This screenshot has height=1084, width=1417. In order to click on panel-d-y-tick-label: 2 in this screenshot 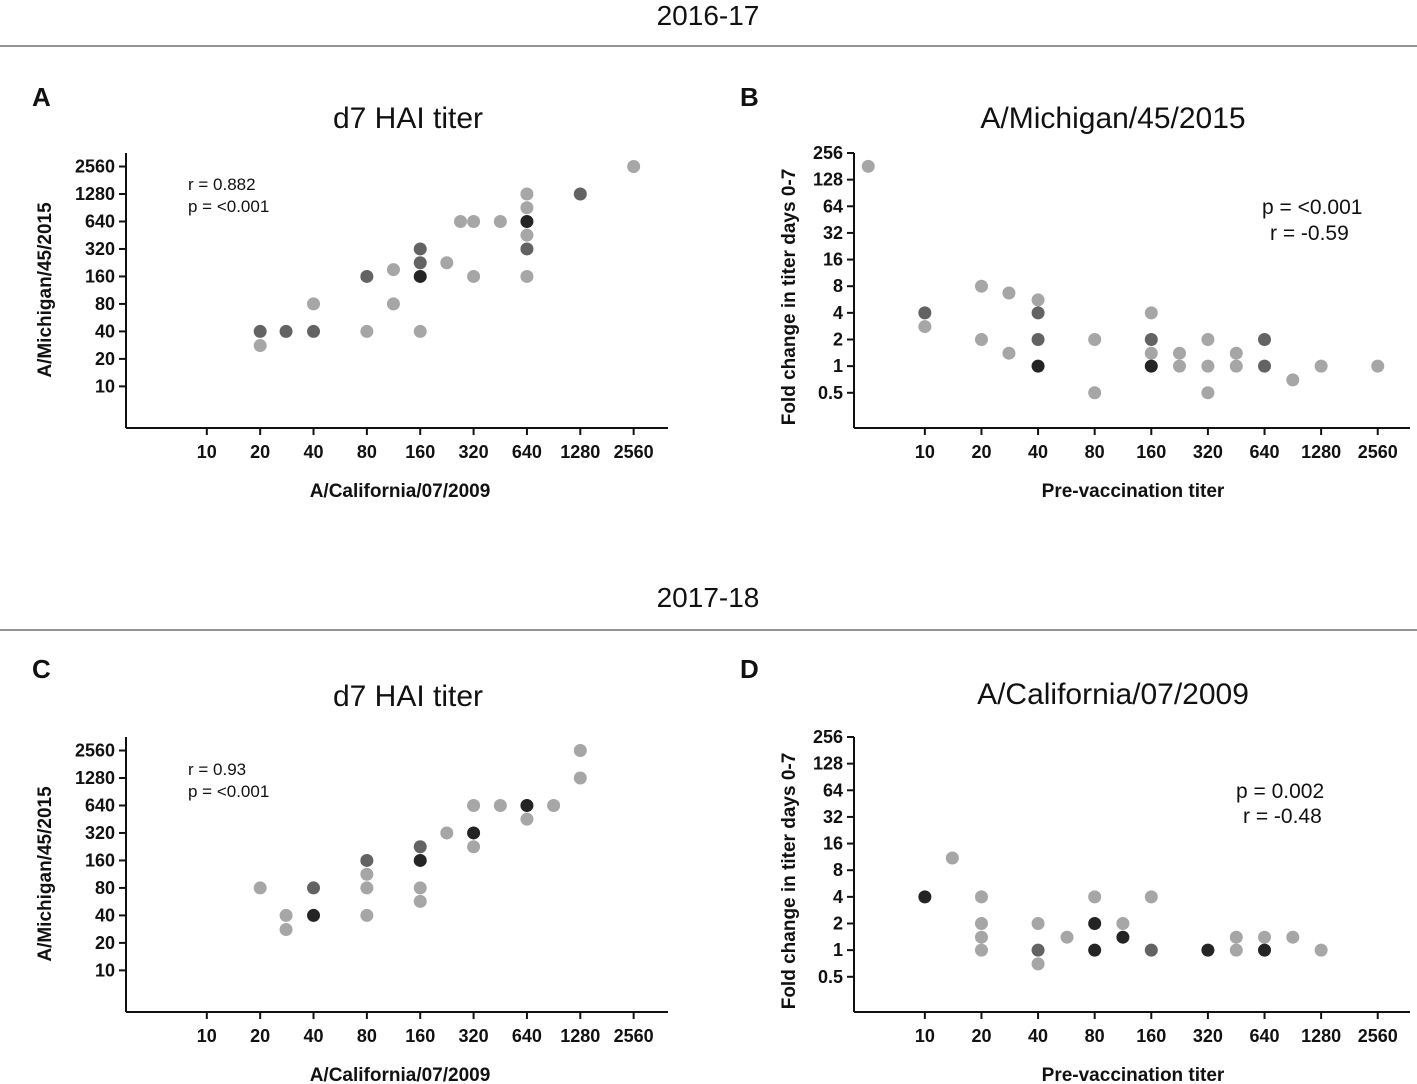, I will do `click(838, 923)`.